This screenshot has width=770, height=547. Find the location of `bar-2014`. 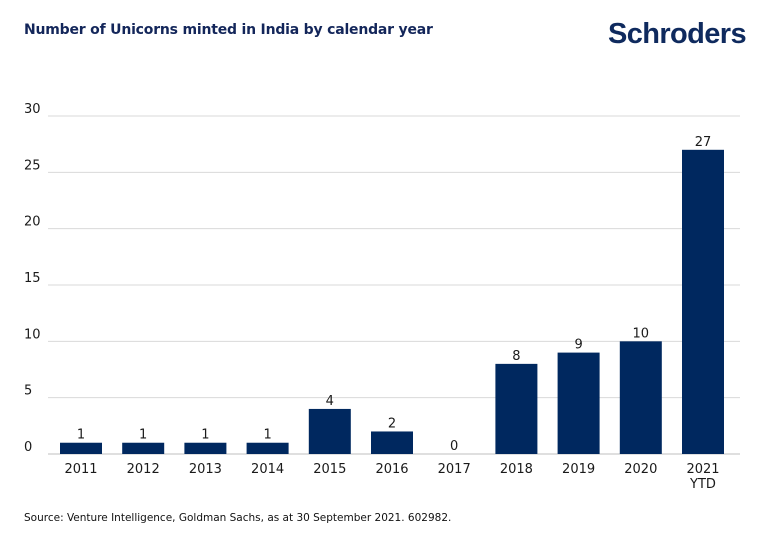

bar-2014 is located at coordinates (267, 448).